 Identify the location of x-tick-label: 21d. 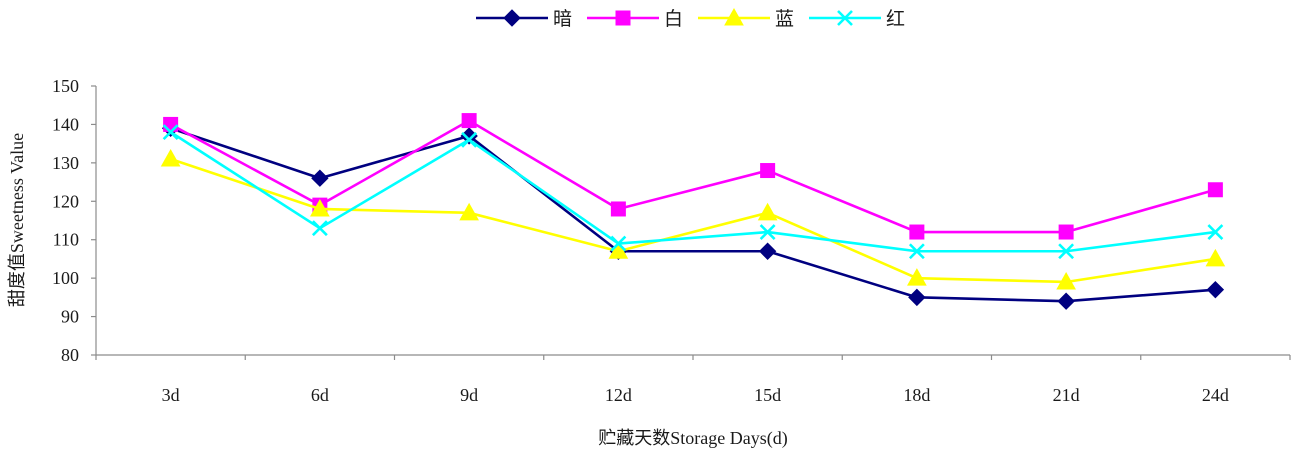
(1066, 395).